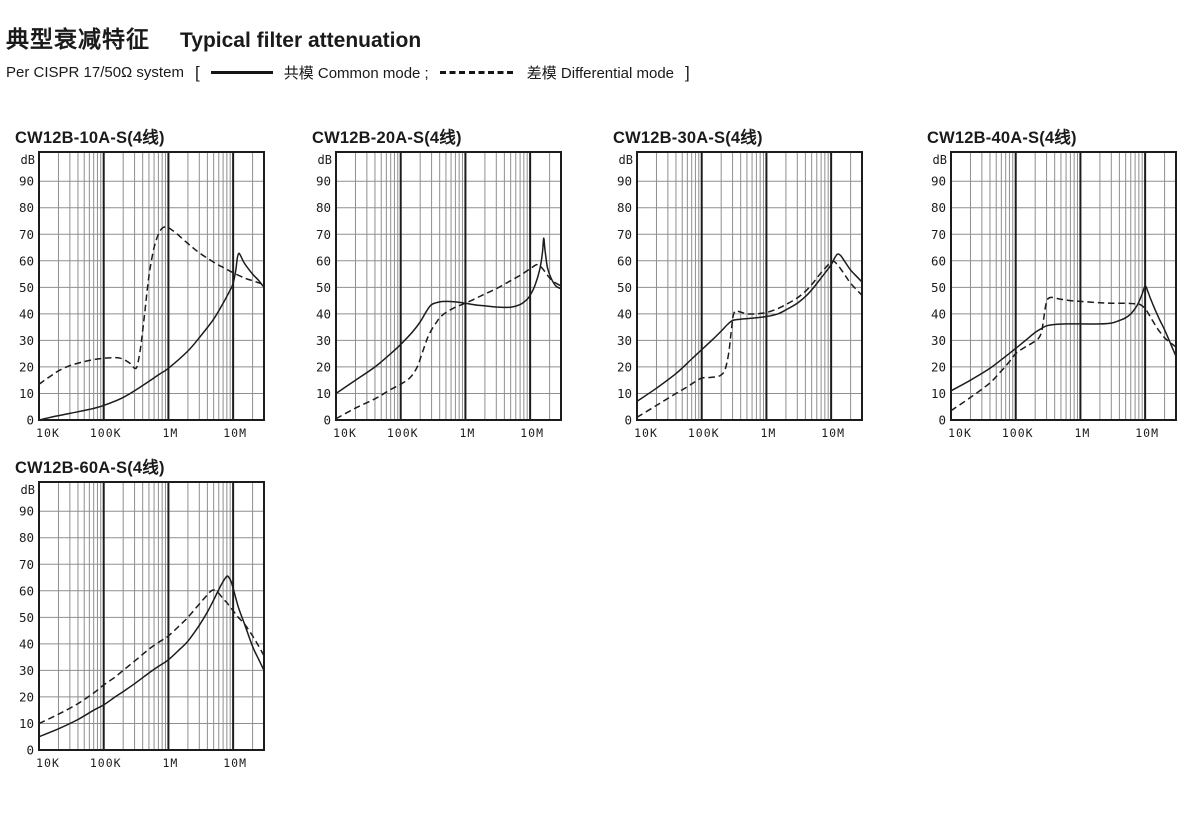  What do you see at coordinates (197, 72) in the screenshot?
I see `legend-bracket-open: [` at bounding box center [197, 72].